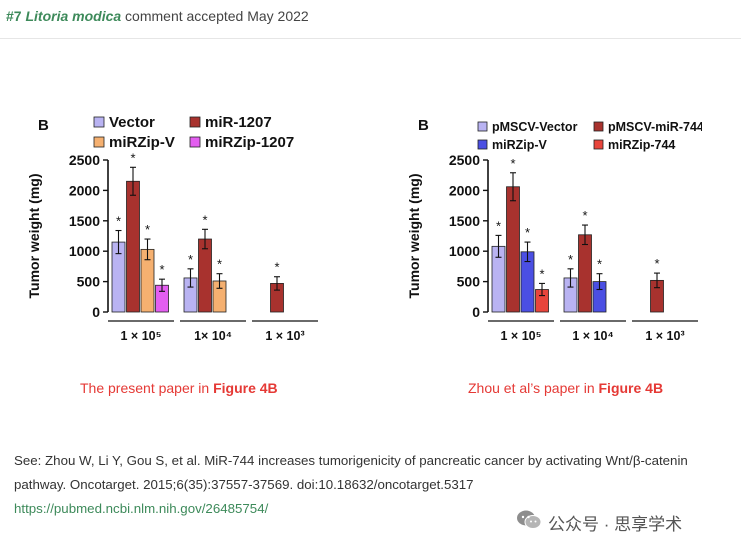 Image resolution: width=741 pixels, height=552 pixels. I want to click on caption-zhou-paper: Zhou et al’s paper in Figure 4B, so click(565, 388).